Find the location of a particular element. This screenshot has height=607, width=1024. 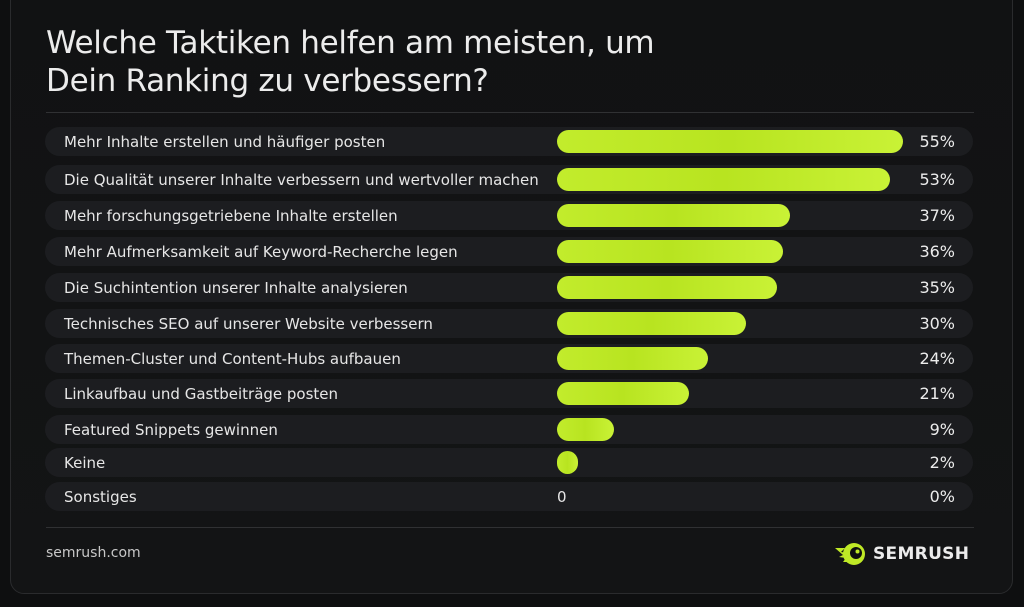

title-line-1: Welche Taktiken helfen am meisten, um is located at coordinates (350, 43).